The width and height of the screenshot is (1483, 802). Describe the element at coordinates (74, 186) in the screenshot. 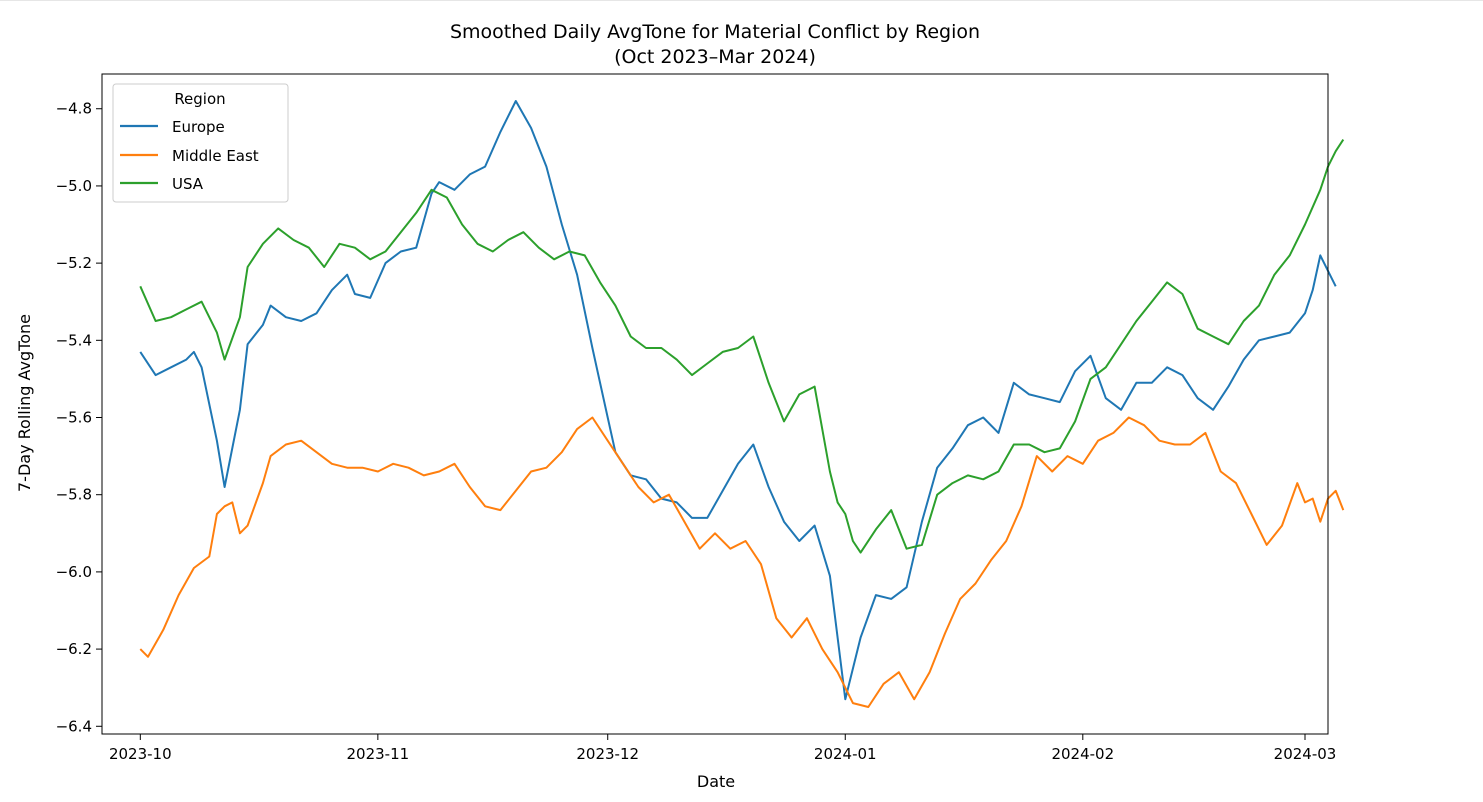

I see `y-tick-label: −5.0` at that location.